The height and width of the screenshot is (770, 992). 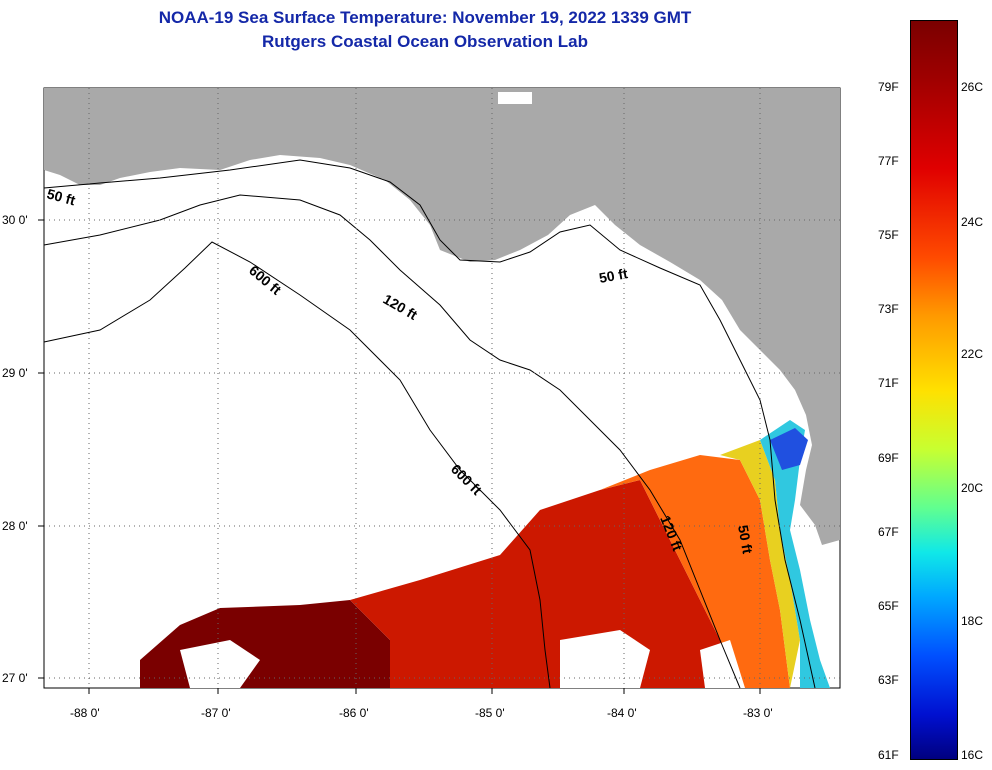 What do you see at coordinates (888, 606) in the screenshot?
I see `colorbar-f-label: 65F` at bounding box center [888, 606].